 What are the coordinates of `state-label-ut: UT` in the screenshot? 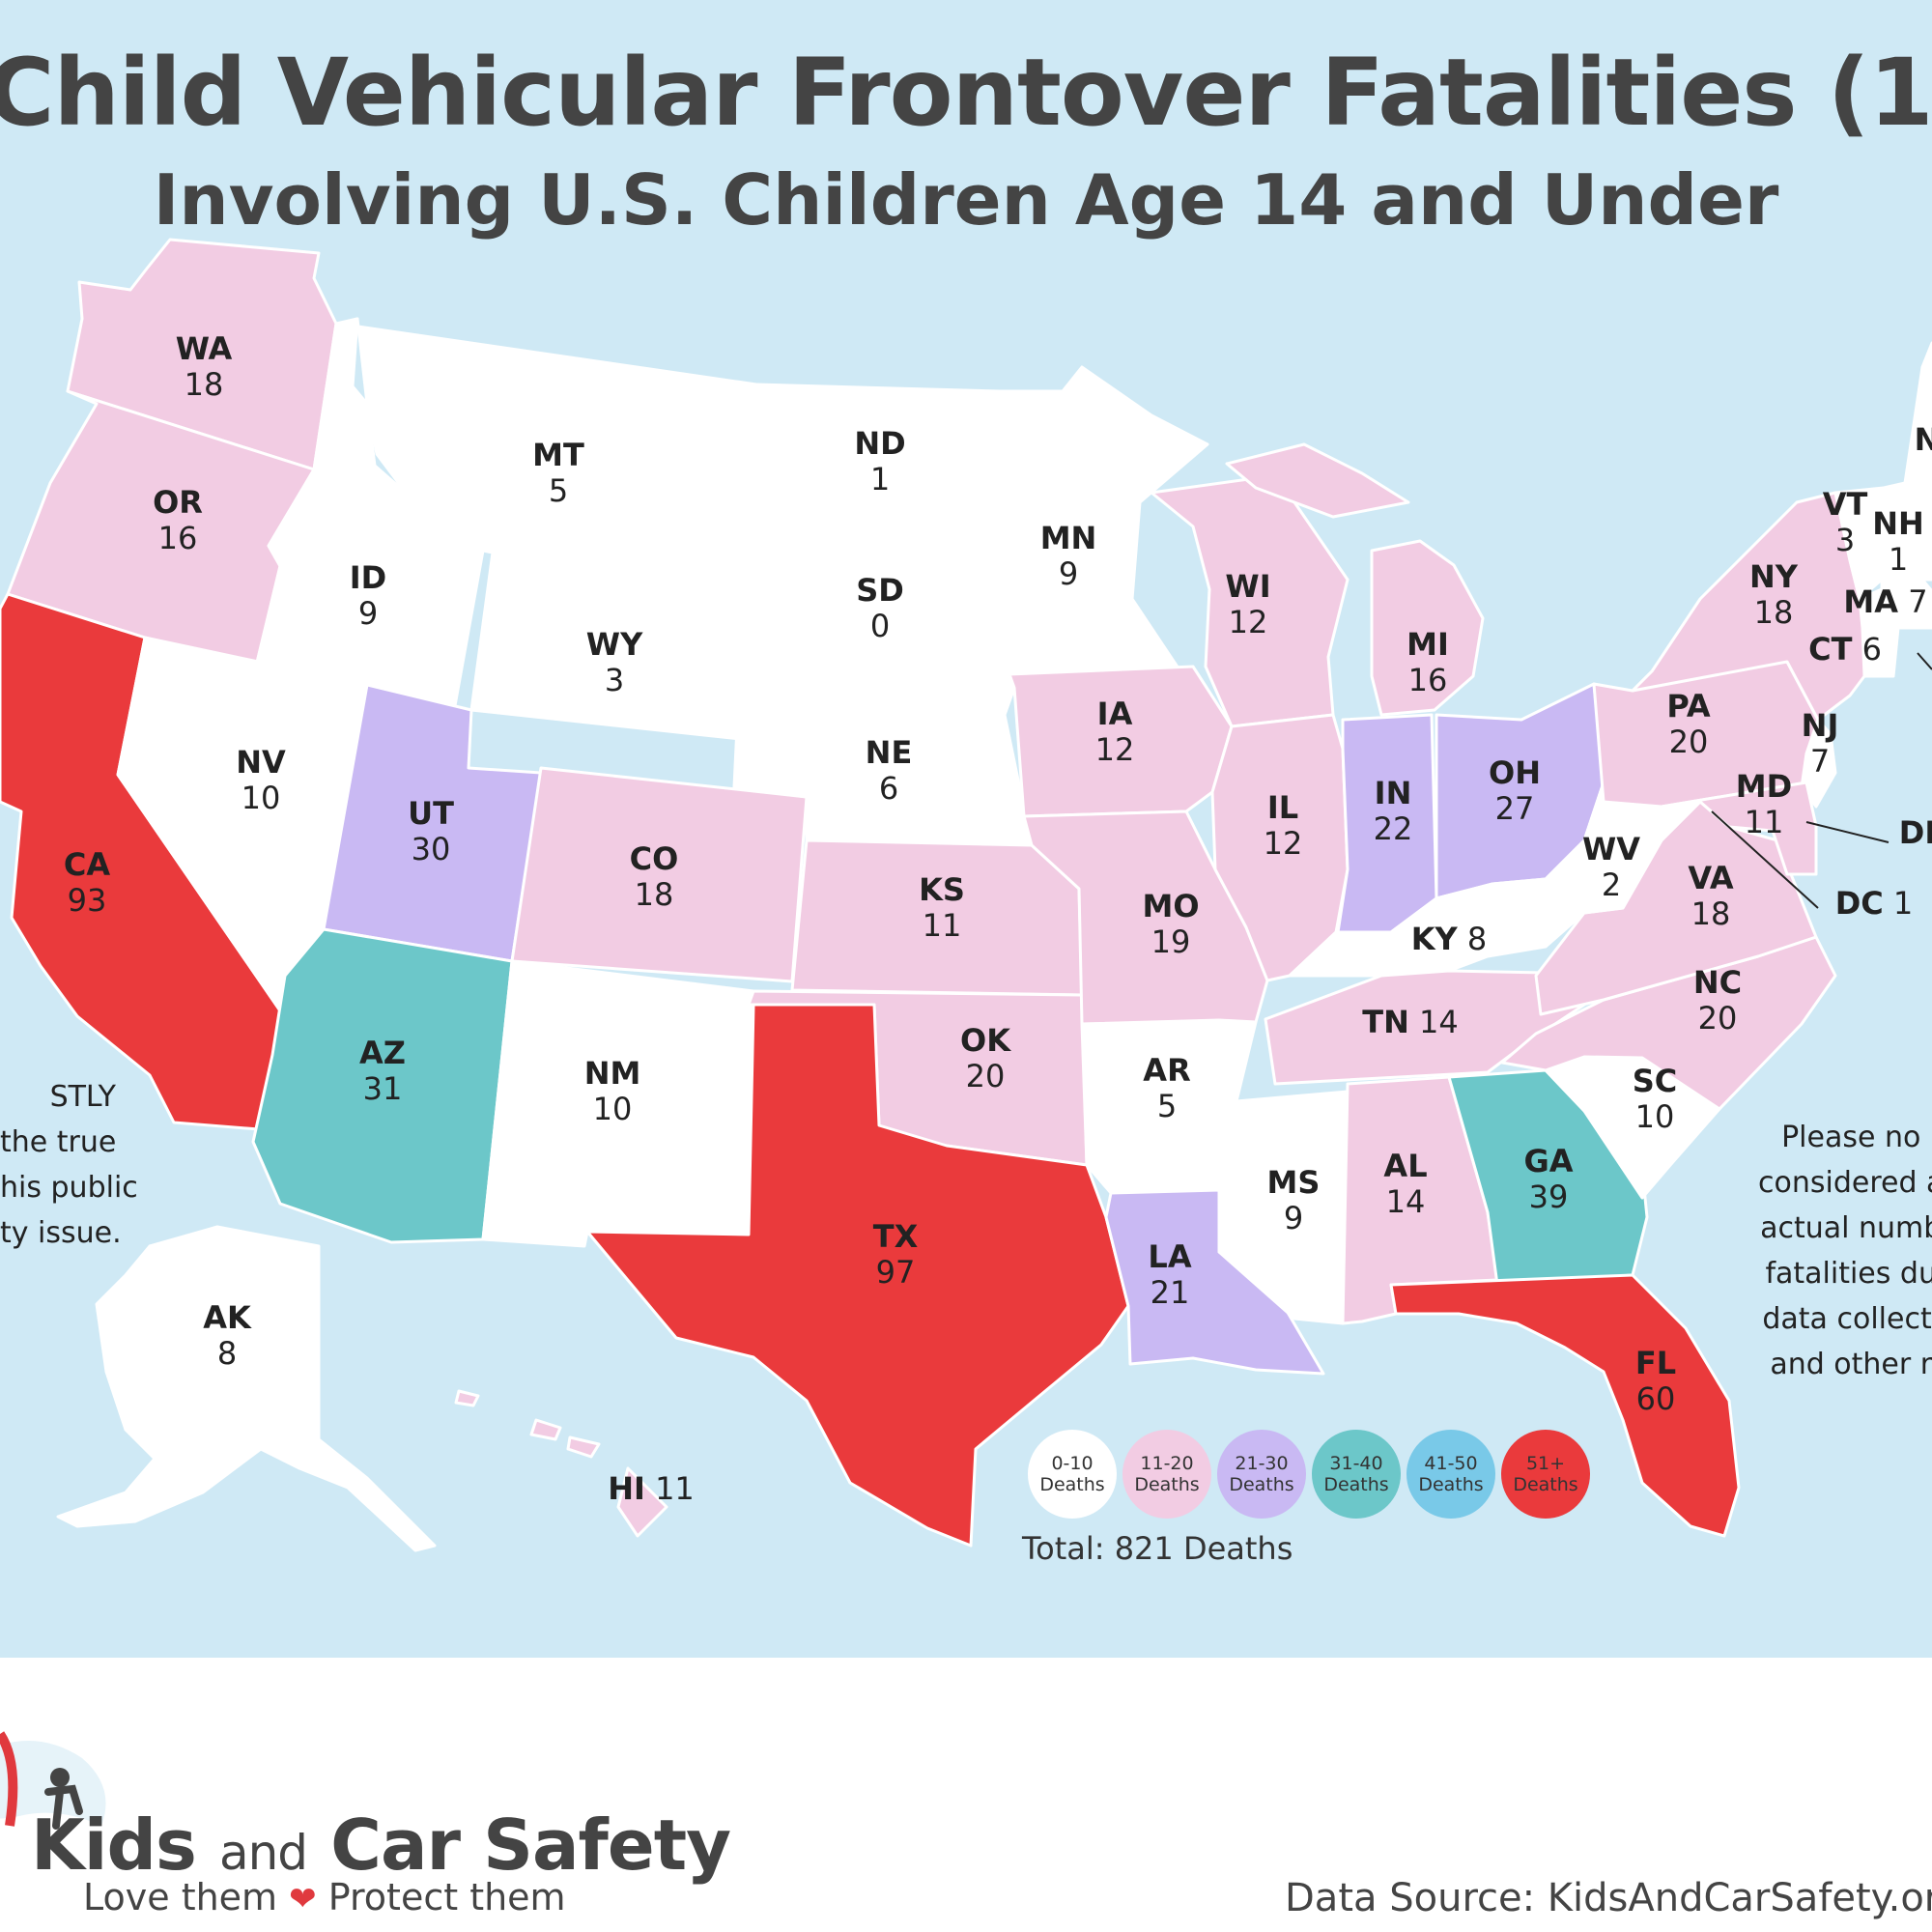 It's located at (431, 813).